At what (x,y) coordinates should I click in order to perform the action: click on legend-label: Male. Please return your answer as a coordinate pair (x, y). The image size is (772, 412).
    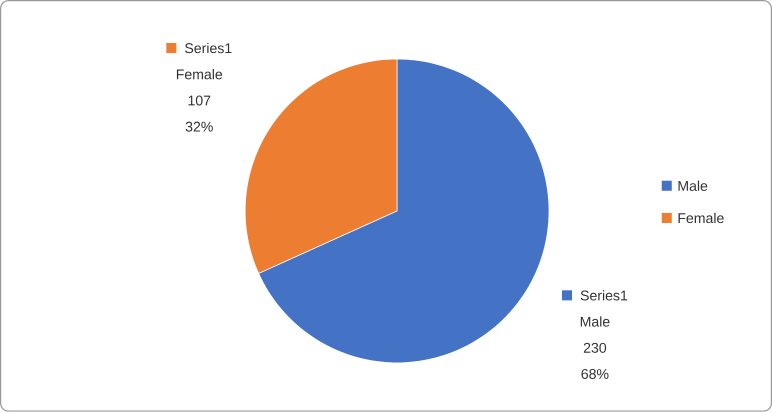
    Looking at the image, I should click on (693, 186).